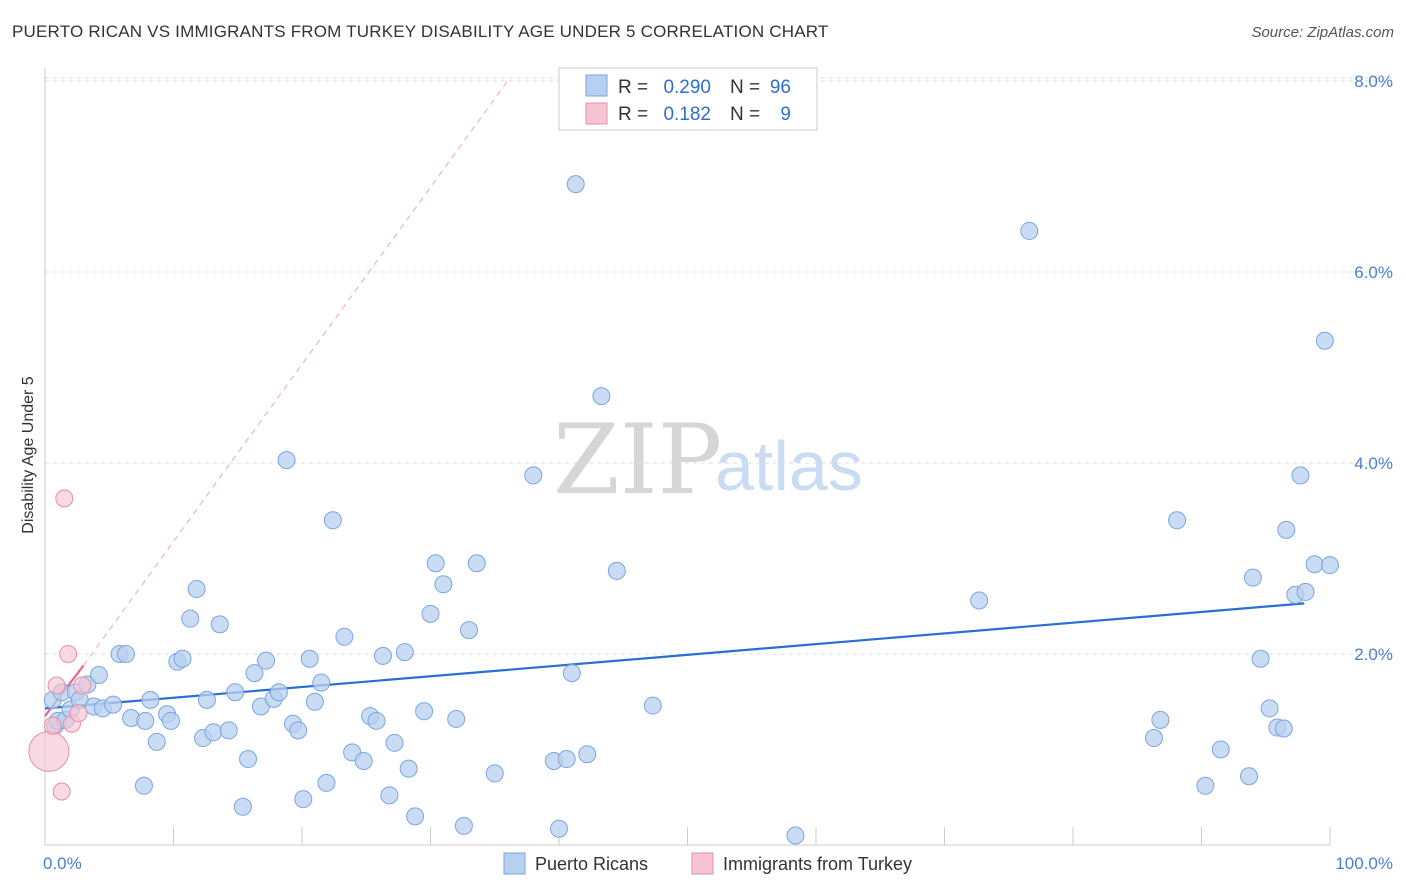  Describe the element at coordinates (62, 863) in the screenshot. I see `x-tick-label-min: 0.0%` at that location.